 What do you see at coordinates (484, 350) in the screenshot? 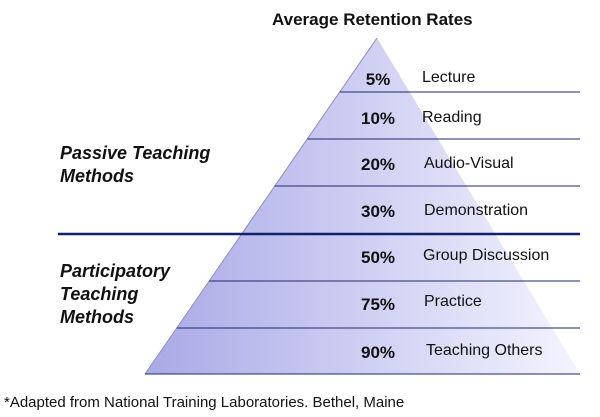
I see `row-method-teaching-others: Teaching Others` at bounding box center [484, 350].